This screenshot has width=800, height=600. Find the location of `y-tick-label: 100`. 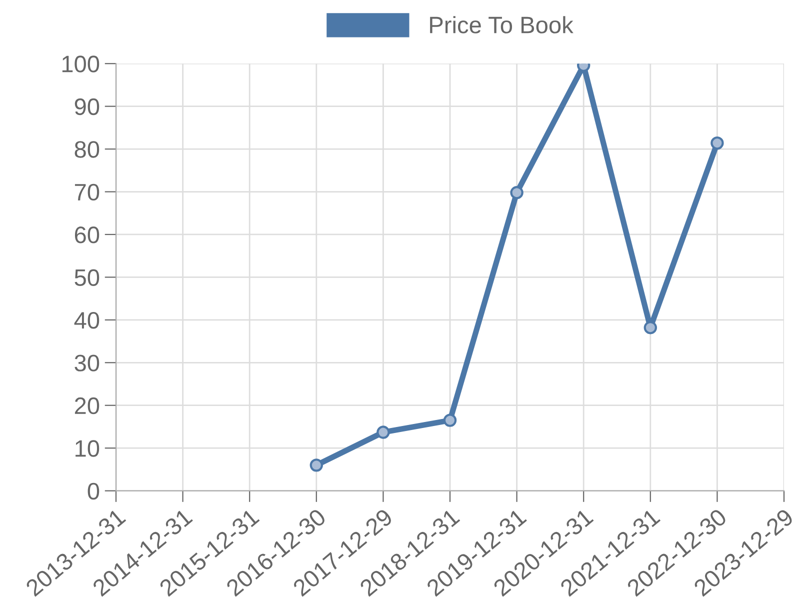

y-tick-label: 100 is located at coordinates (81, 64).